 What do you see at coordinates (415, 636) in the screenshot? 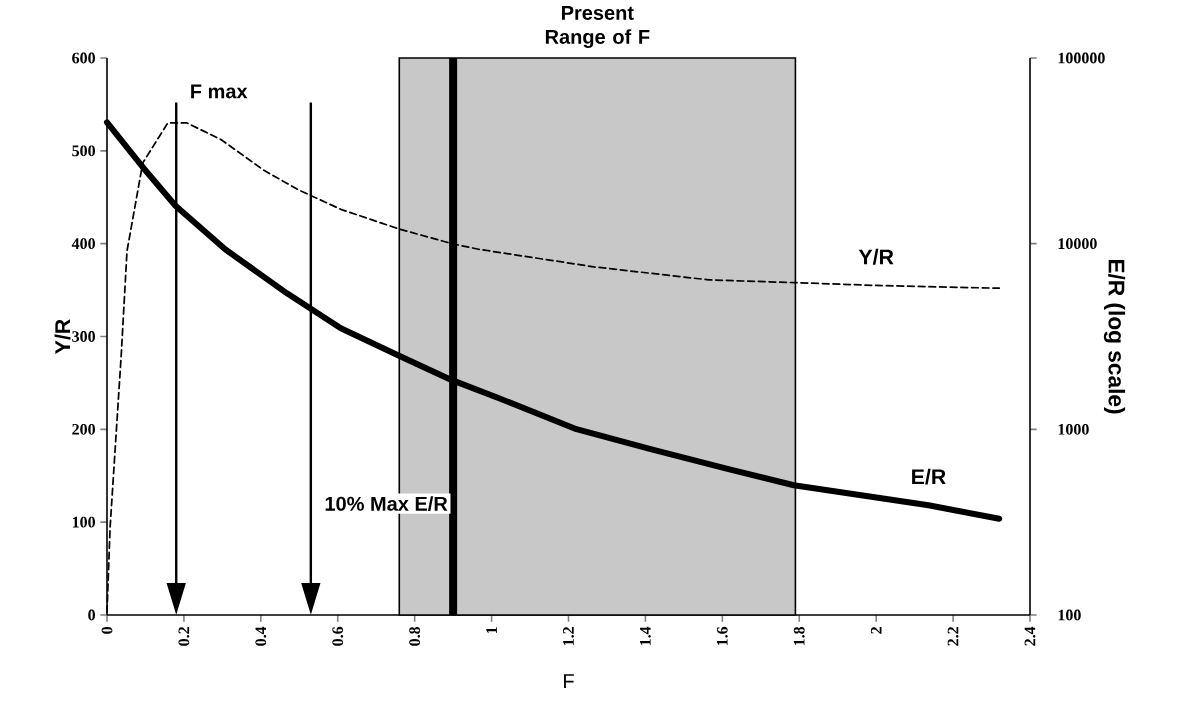
I see `x-tick-label: 0.8` at bounding box center [415, 636].